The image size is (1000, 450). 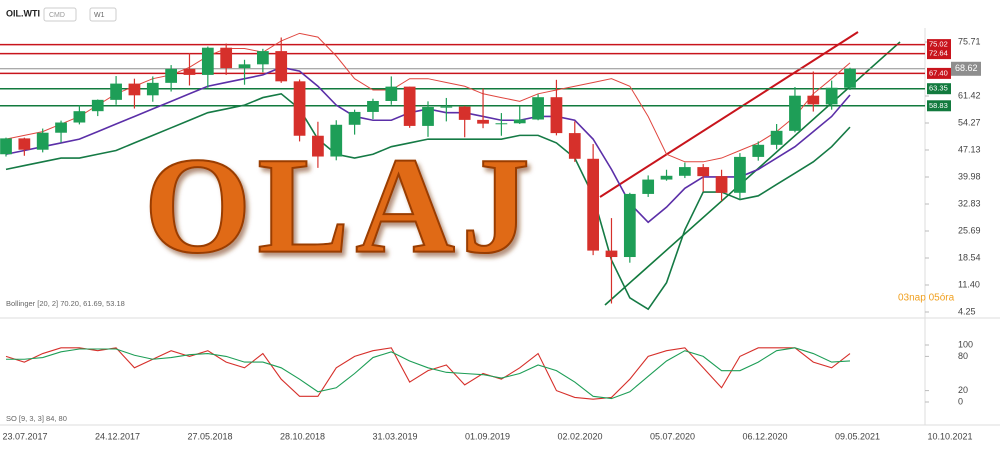 What do you see at coordinates (117, 436) in the screenshot?
I see `x-tick-label: 24.12.2017` at bounding box center [117, 436].